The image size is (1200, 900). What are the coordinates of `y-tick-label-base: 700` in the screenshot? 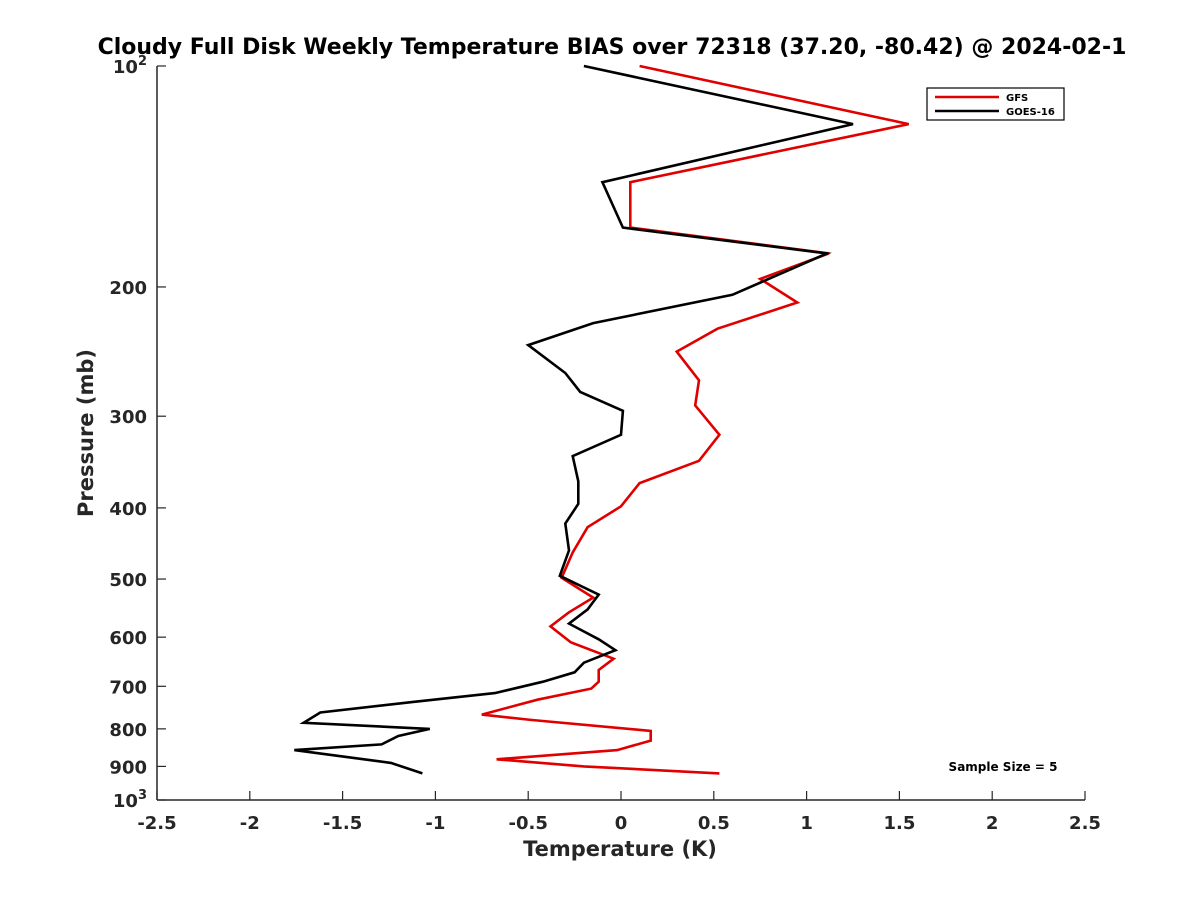 It's located at (128, 687).